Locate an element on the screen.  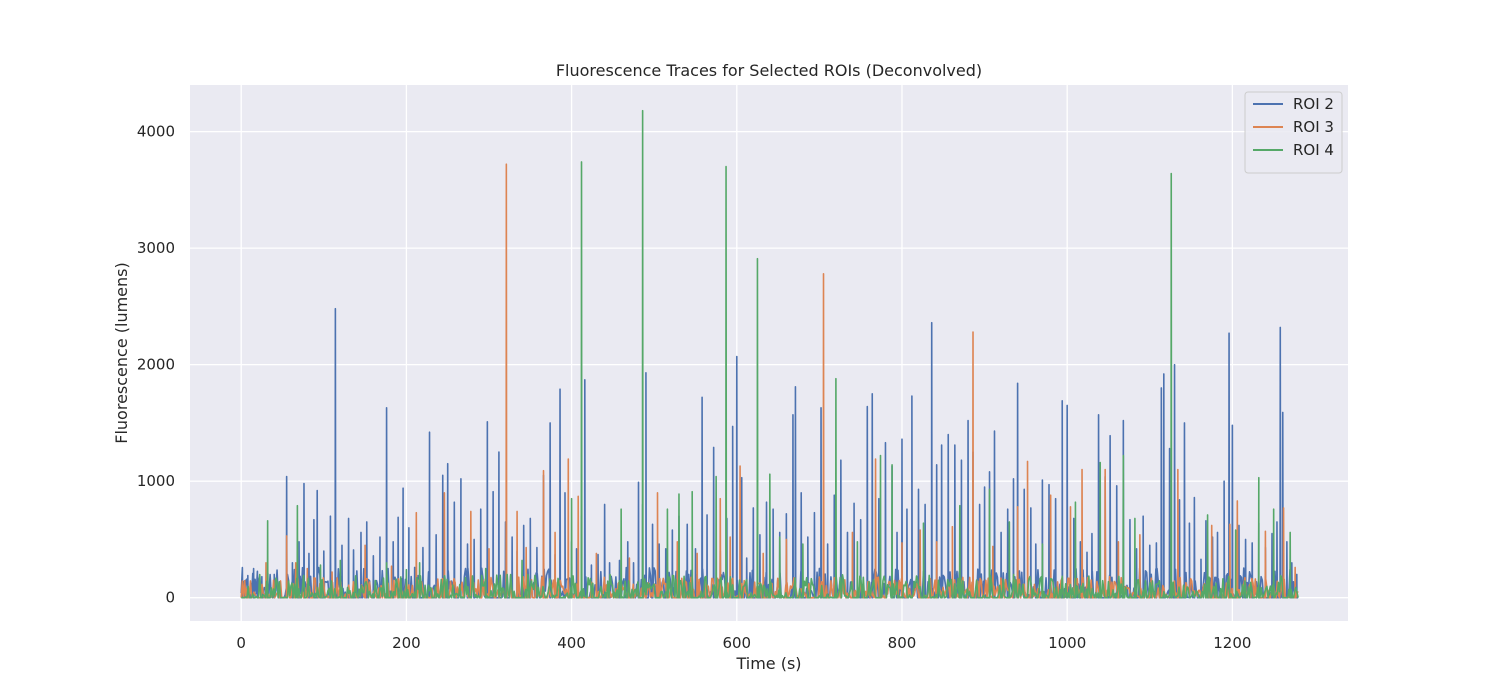
y-tick-label: 2000 is located at coordinates (156, 365).